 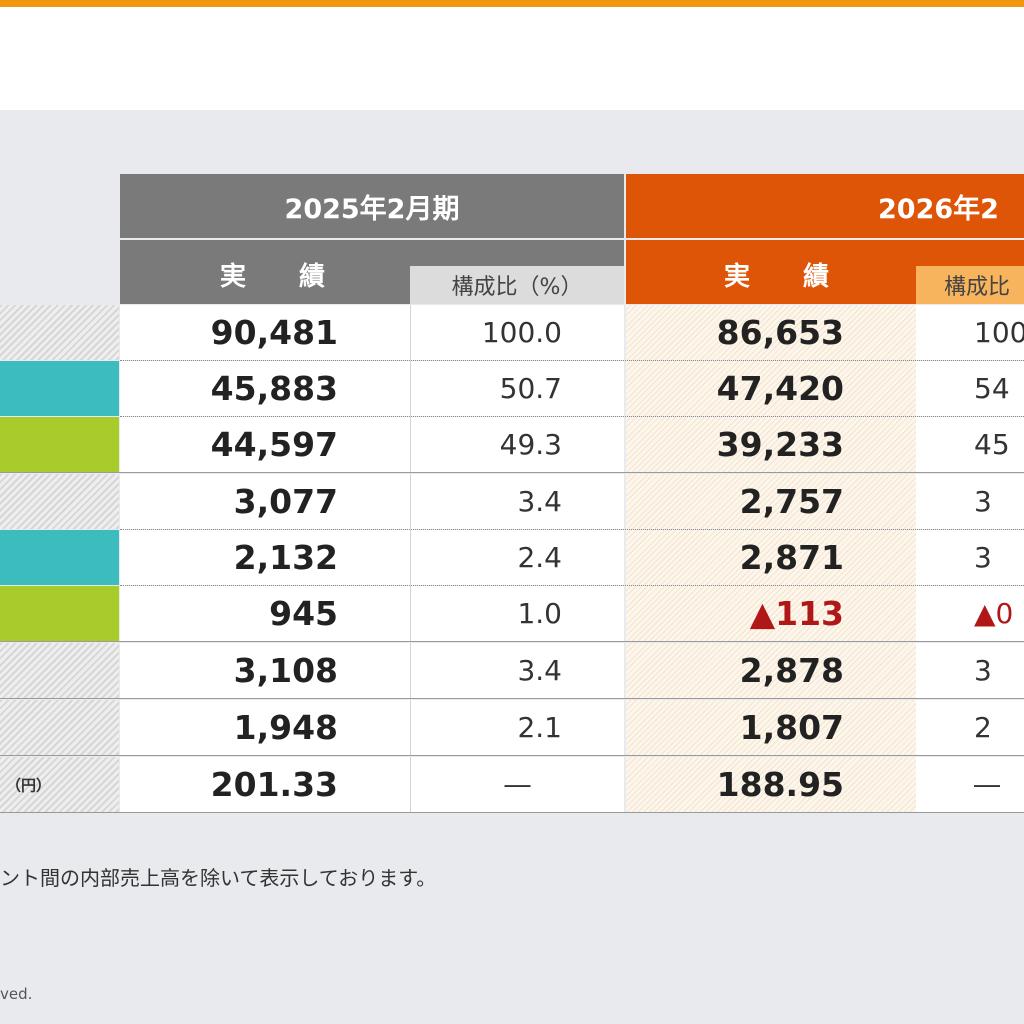 I want to click on ratio-curr-negative: ▲0, so click(x=970, y=613).